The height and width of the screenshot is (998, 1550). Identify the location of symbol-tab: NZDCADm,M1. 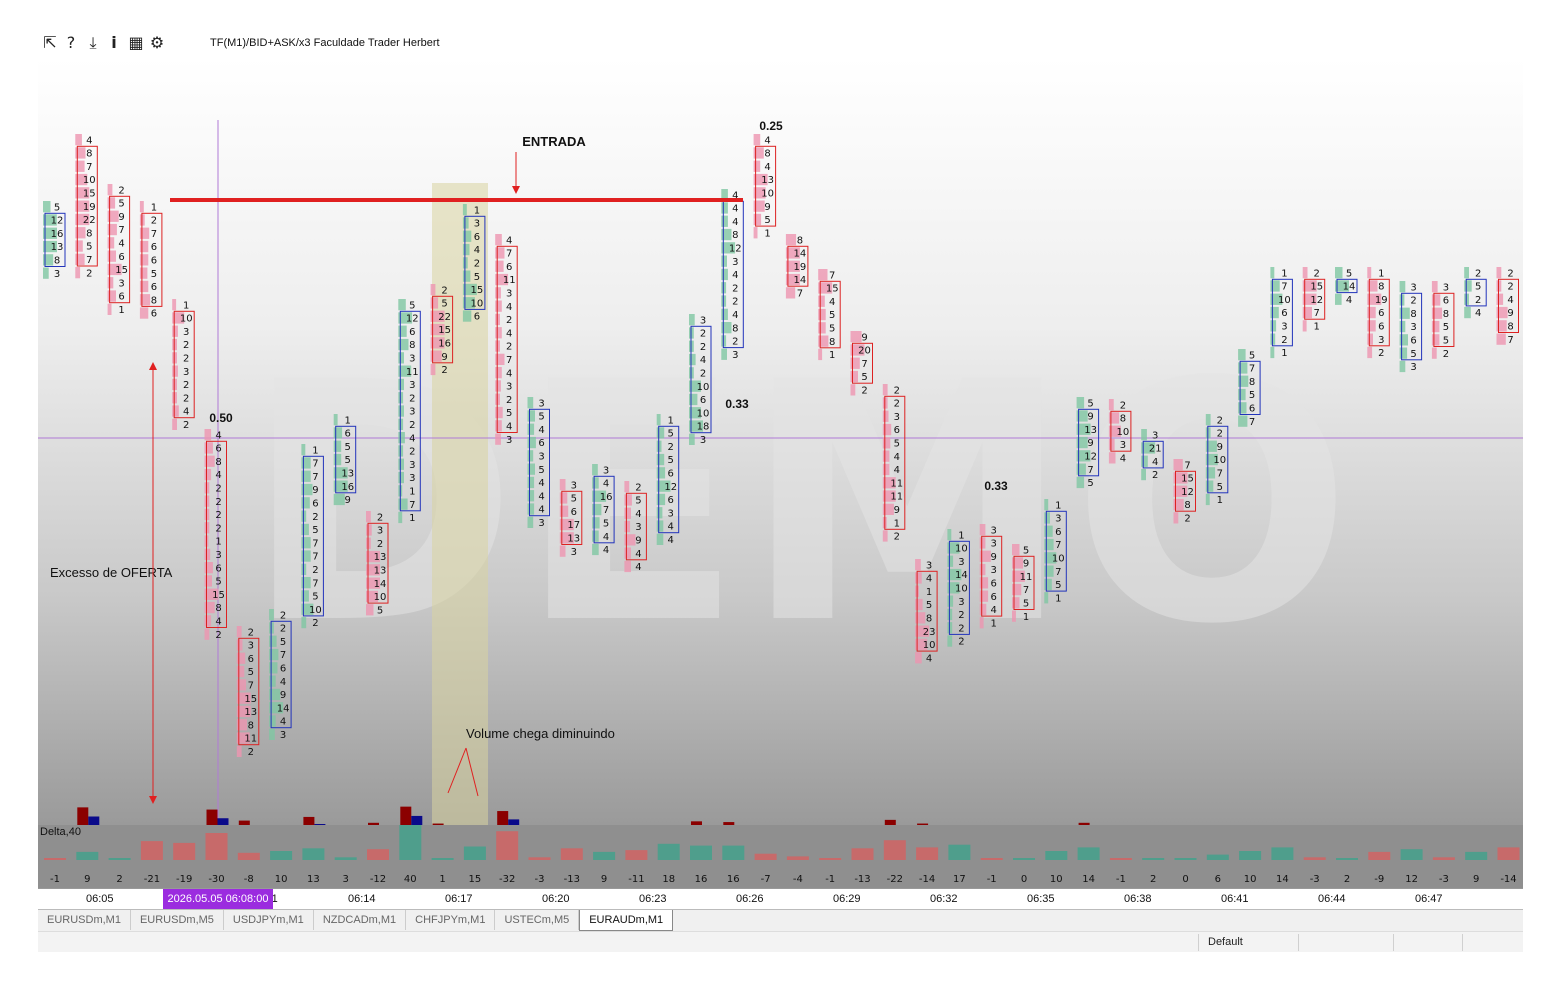
(360, 920).